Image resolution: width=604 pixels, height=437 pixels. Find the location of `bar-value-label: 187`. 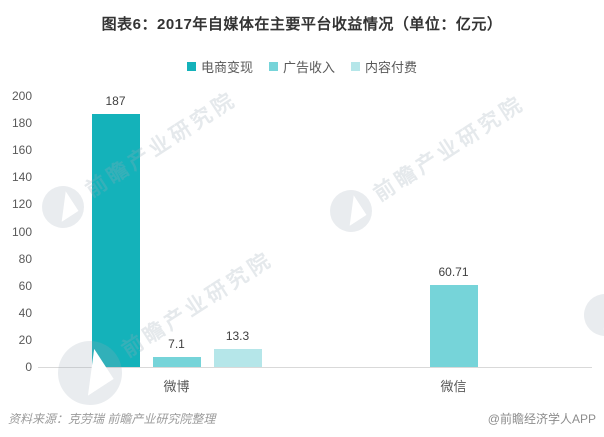

bar-value-label: 187 is located at coordinates (115, 100).